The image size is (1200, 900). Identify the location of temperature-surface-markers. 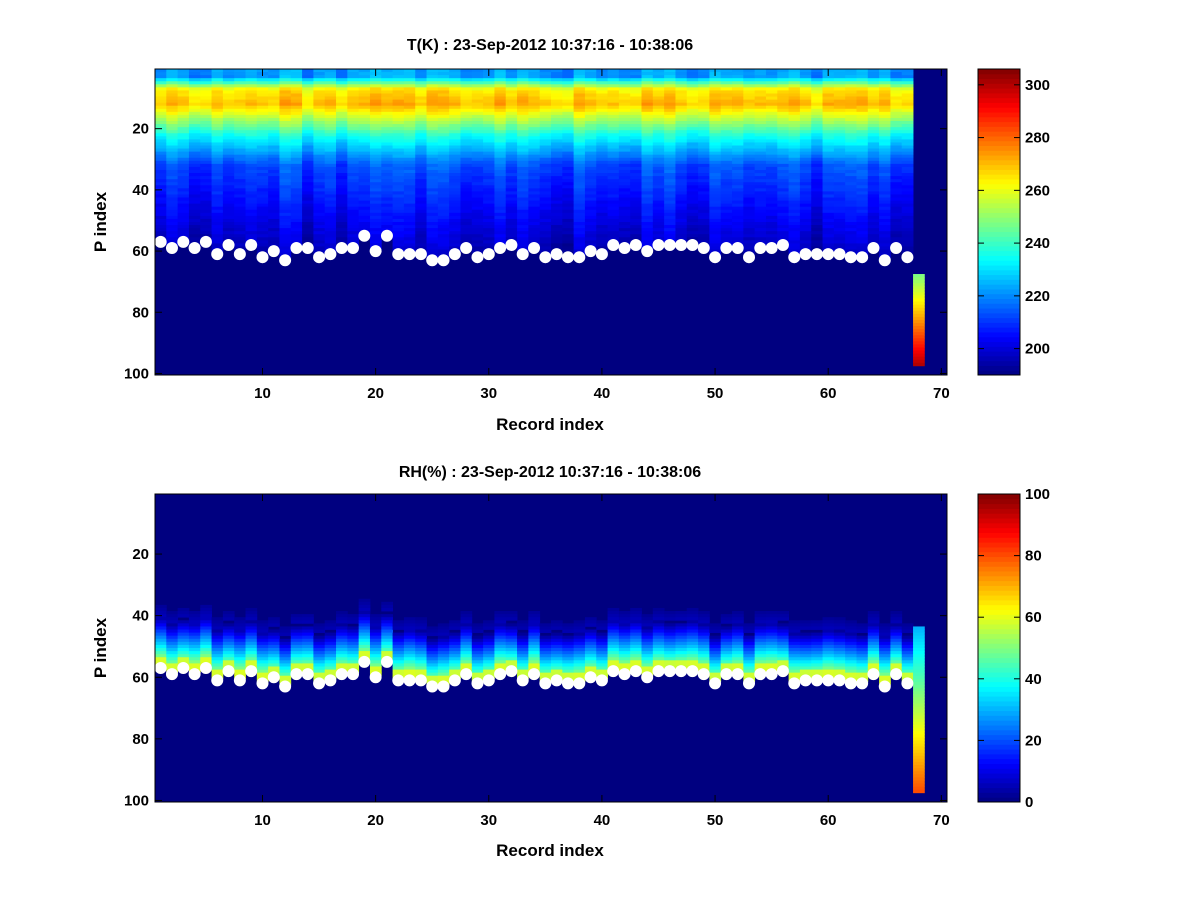
(534, 248).